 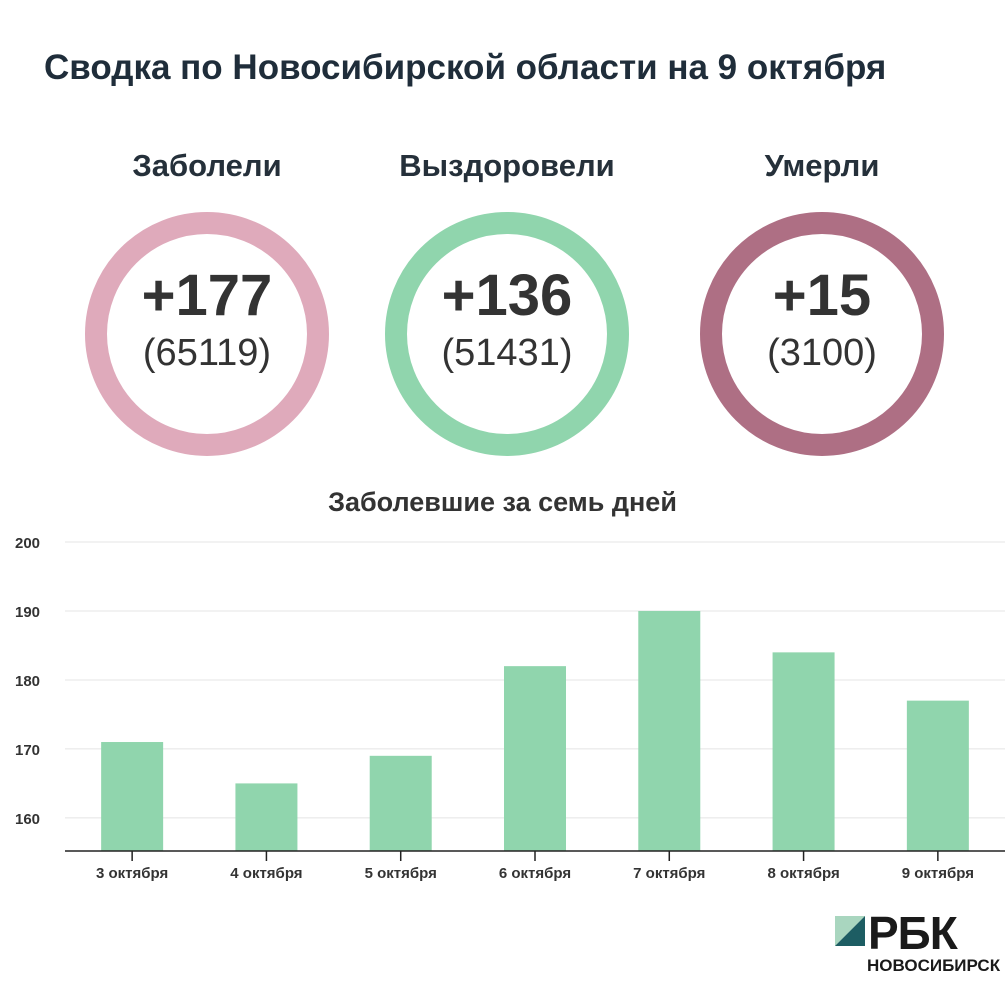 What do you see at coordinates (27, 543) in the screenshot?
I see `y-tick-label: 200` at bounding box center [27, 543].